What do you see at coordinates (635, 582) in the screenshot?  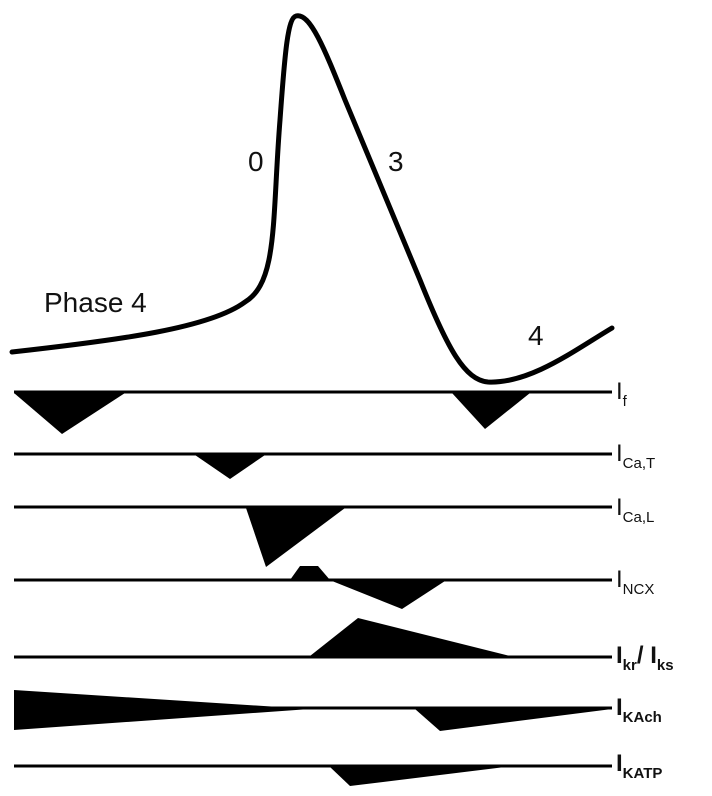 I see `label-incx: INCX` at bounding box center [635, 582].